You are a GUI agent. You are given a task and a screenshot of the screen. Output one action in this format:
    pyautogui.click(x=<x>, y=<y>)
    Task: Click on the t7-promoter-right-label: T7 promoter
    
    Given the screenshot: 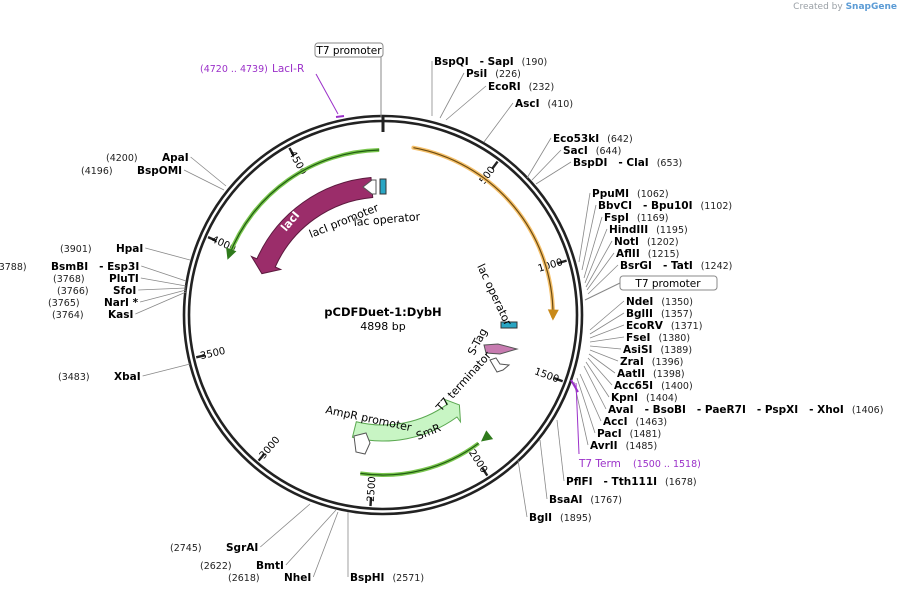 What is the action you would take?
    pyautogui.click(x=667, y=284)
    